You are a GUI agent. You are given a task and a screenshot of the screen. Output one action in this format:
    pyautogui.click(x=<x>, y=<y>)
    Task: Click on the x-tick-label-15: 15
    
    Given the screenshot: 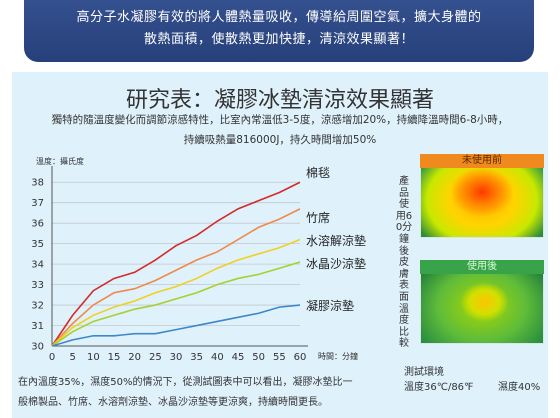 What is the action you would take?
    pyautogui.click(x=114, y=357)
    